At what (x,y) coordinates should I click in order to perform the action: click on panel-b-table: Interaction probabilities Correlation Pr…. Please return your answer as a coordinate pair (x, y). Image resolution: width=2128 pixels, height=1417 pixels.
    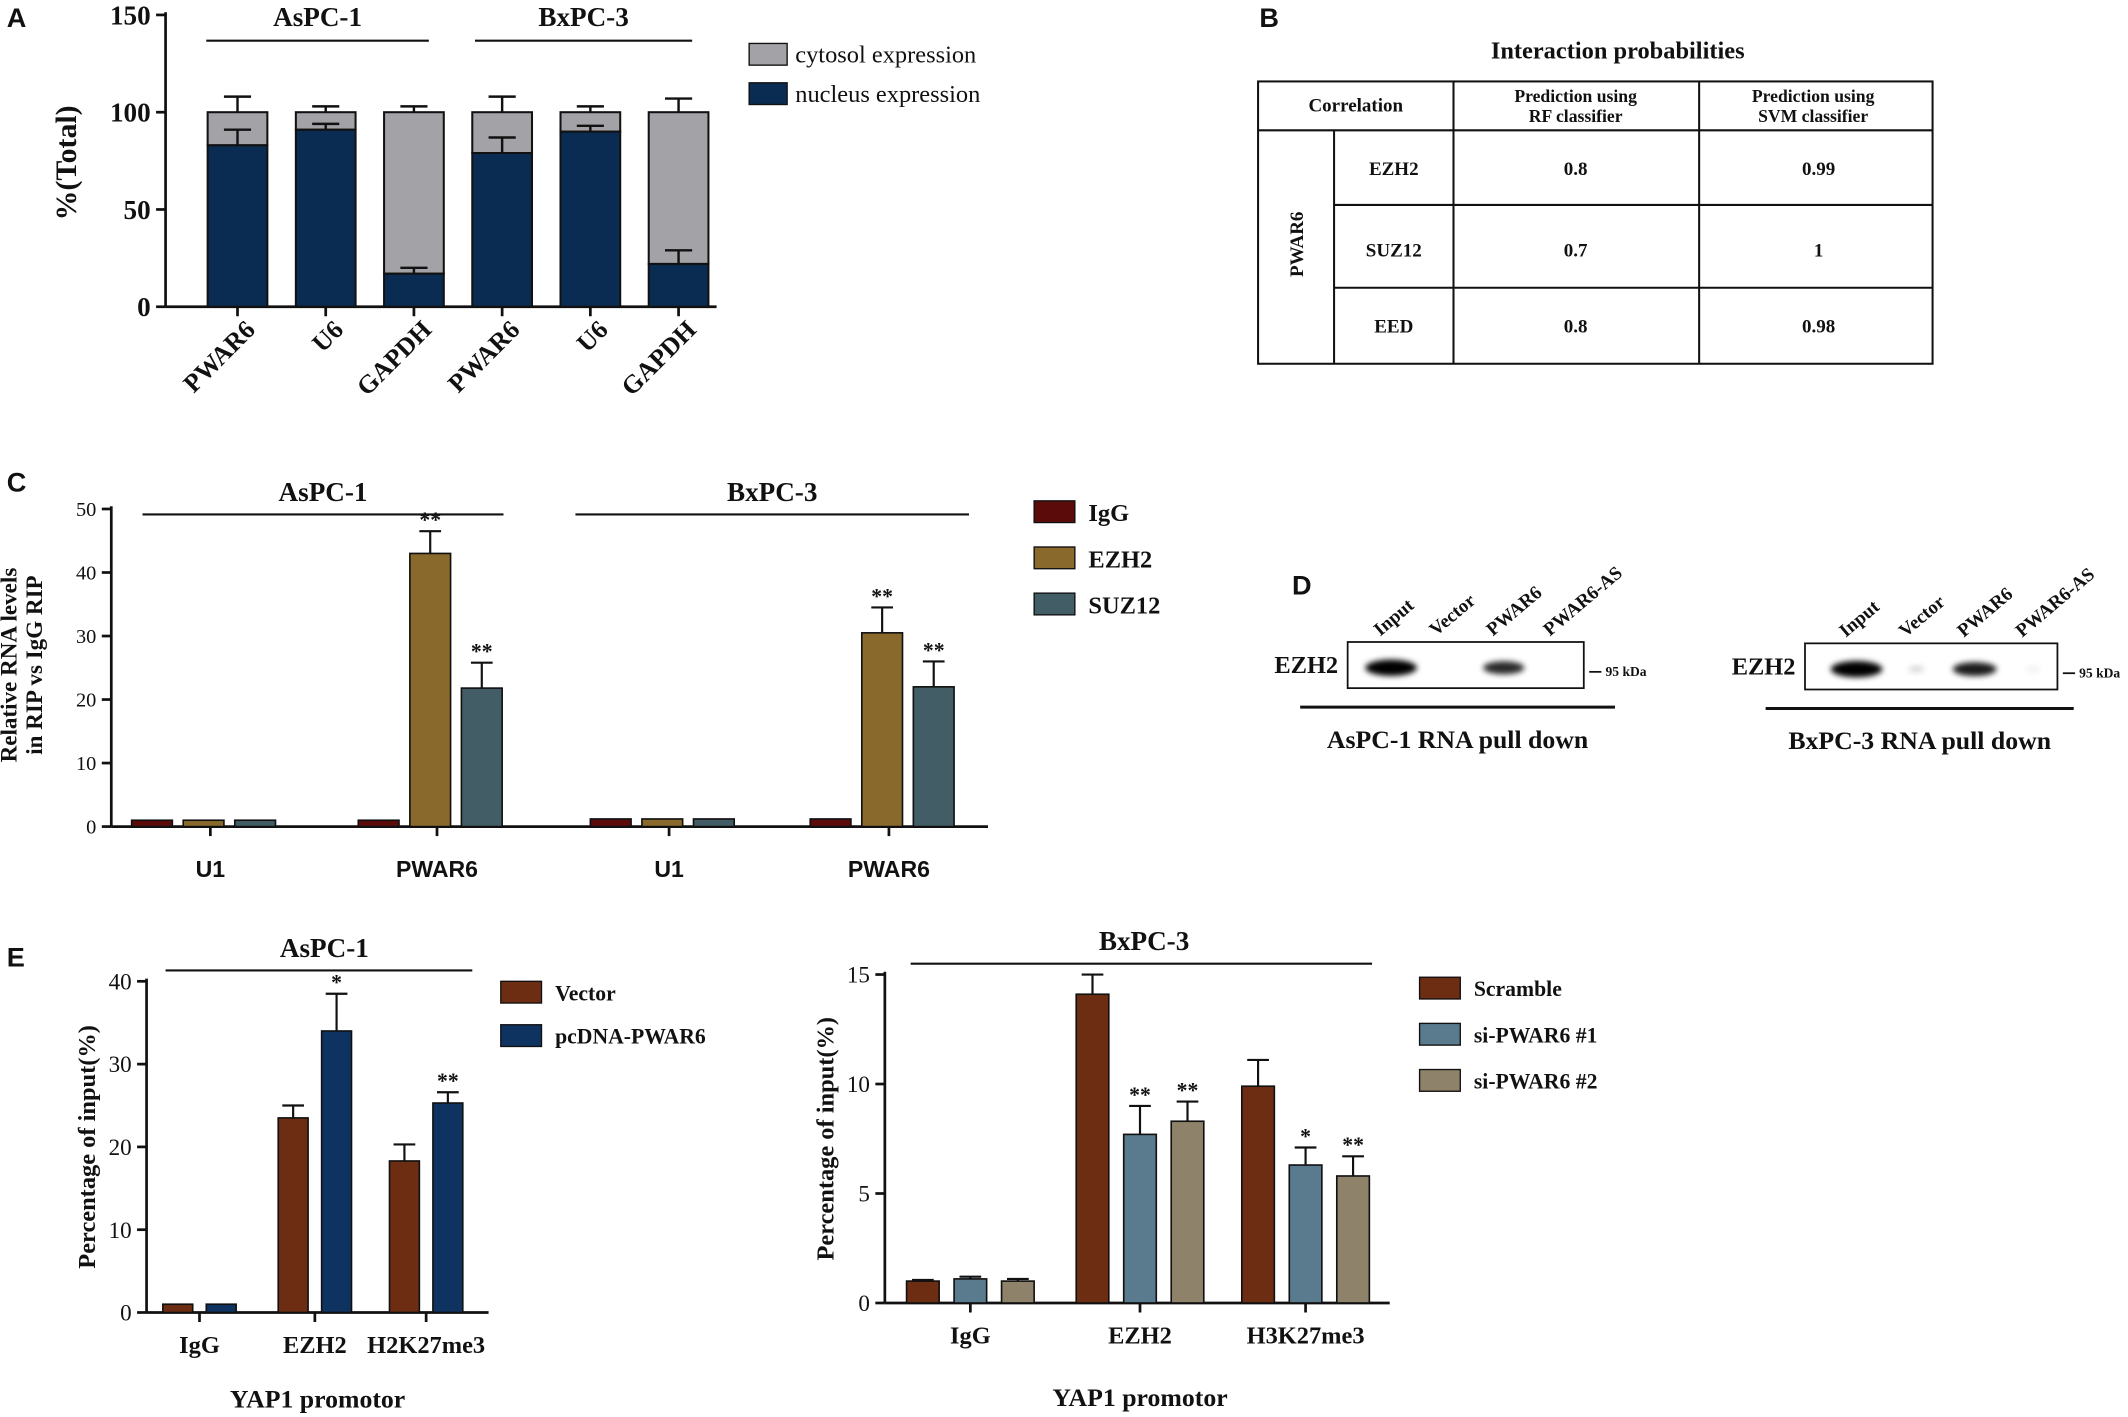
    Looking at the image, I should click on (1595, 201).